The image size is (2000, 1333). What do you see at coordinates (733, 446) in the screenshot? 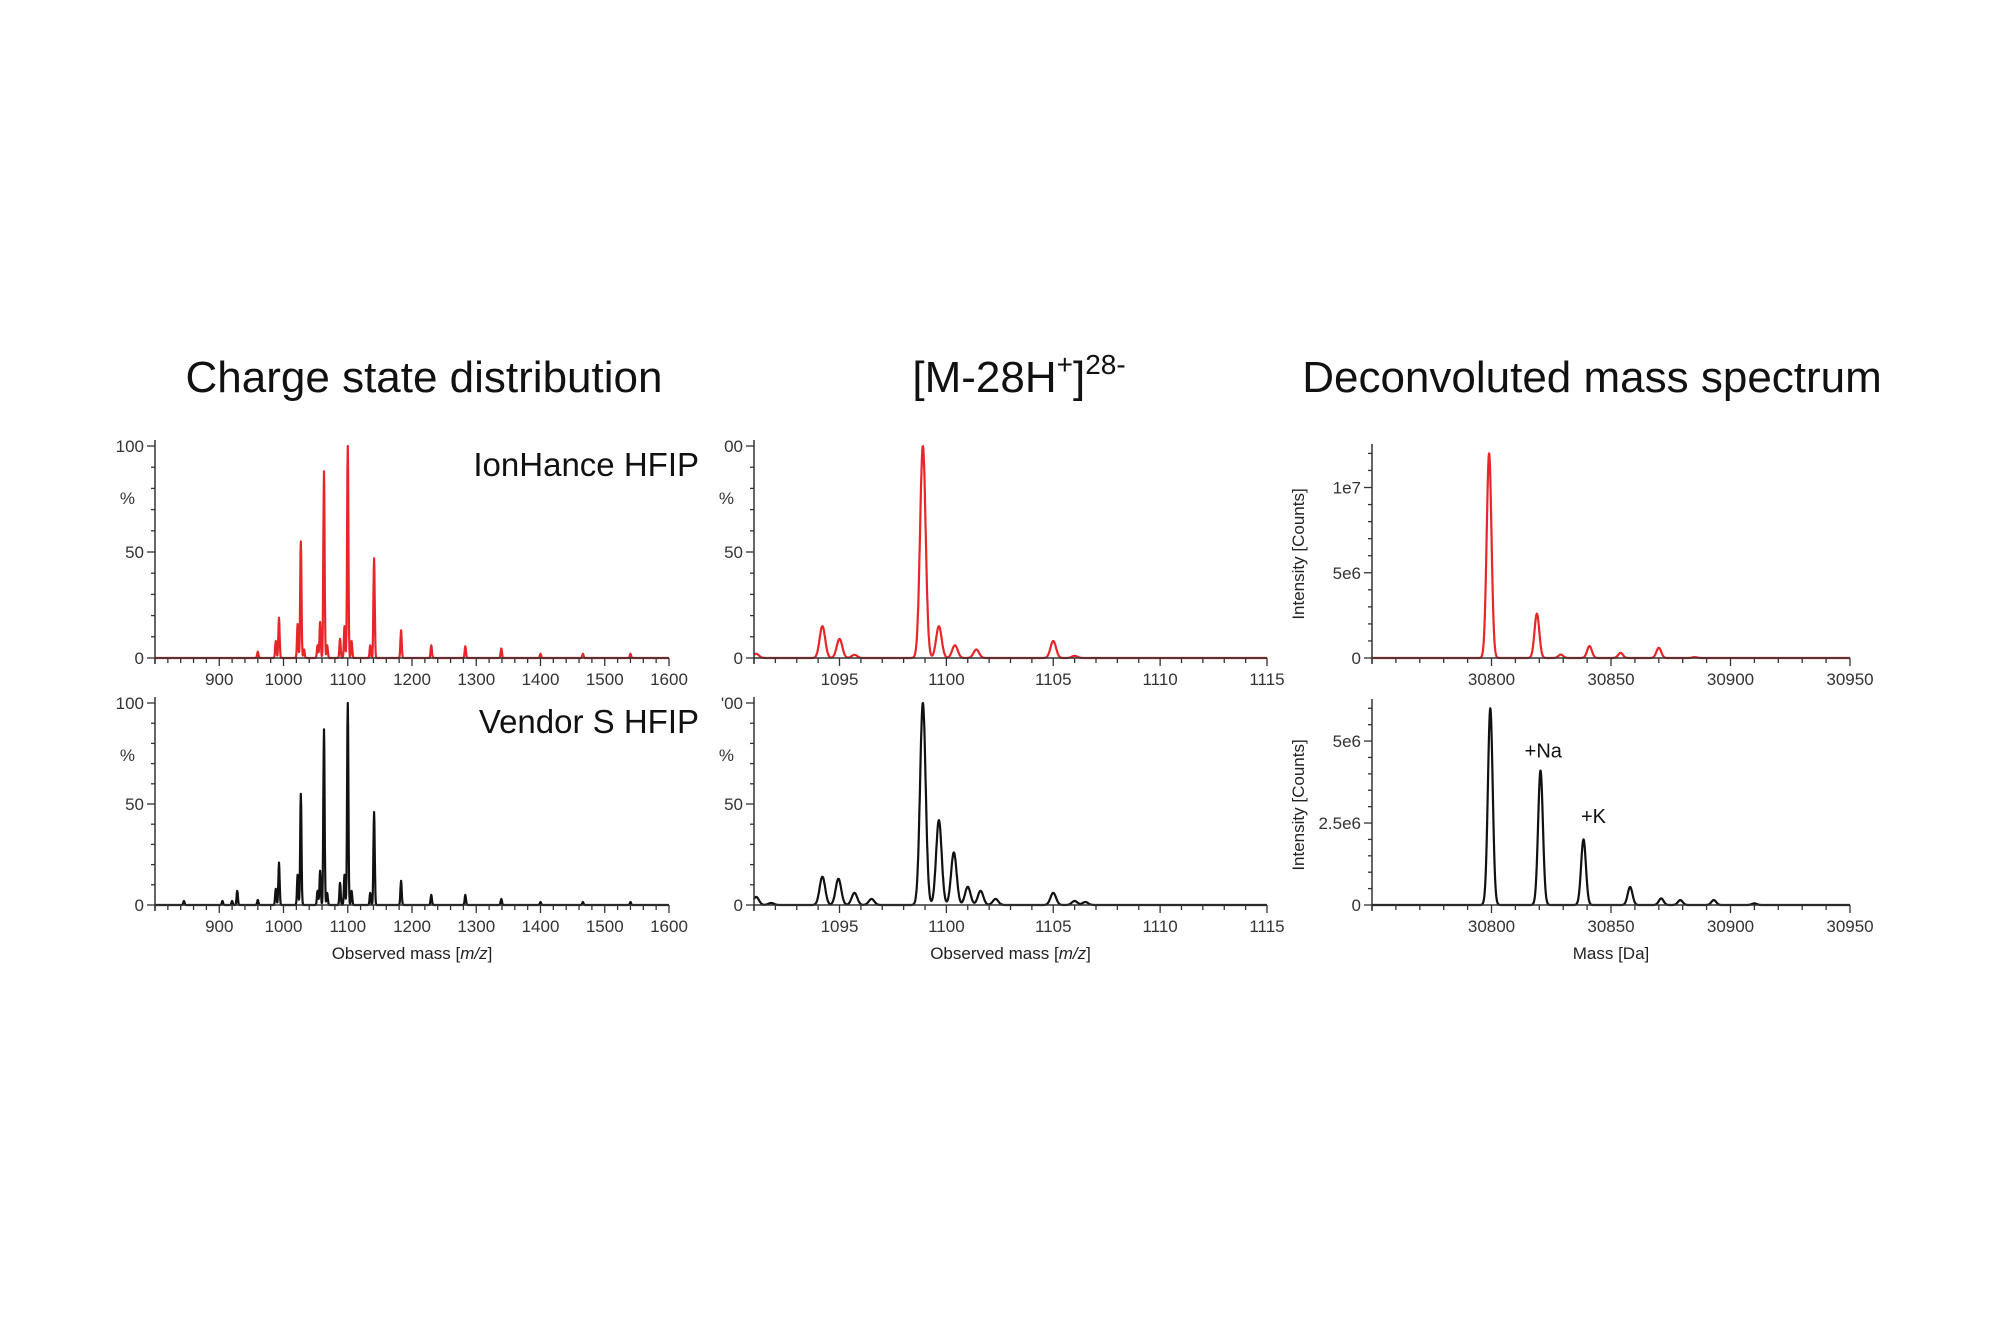
I see `y-tick-label: 00` at bounding box center [733, 446].